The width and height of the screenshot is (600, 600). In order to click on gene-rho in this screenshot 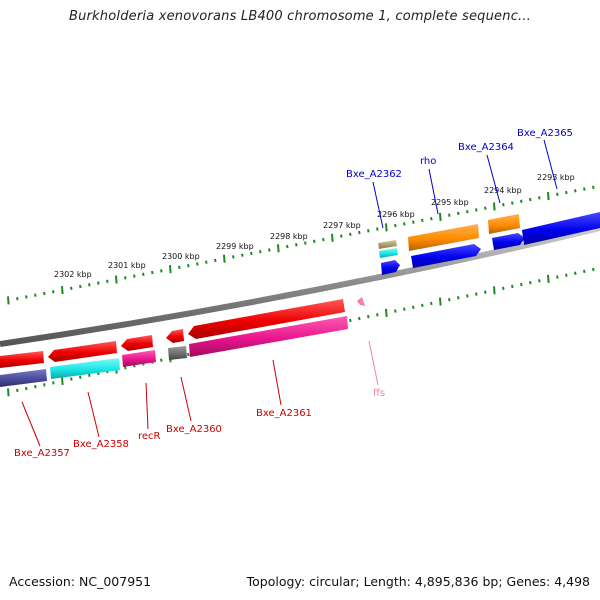, I will do `click(446, 256)`.